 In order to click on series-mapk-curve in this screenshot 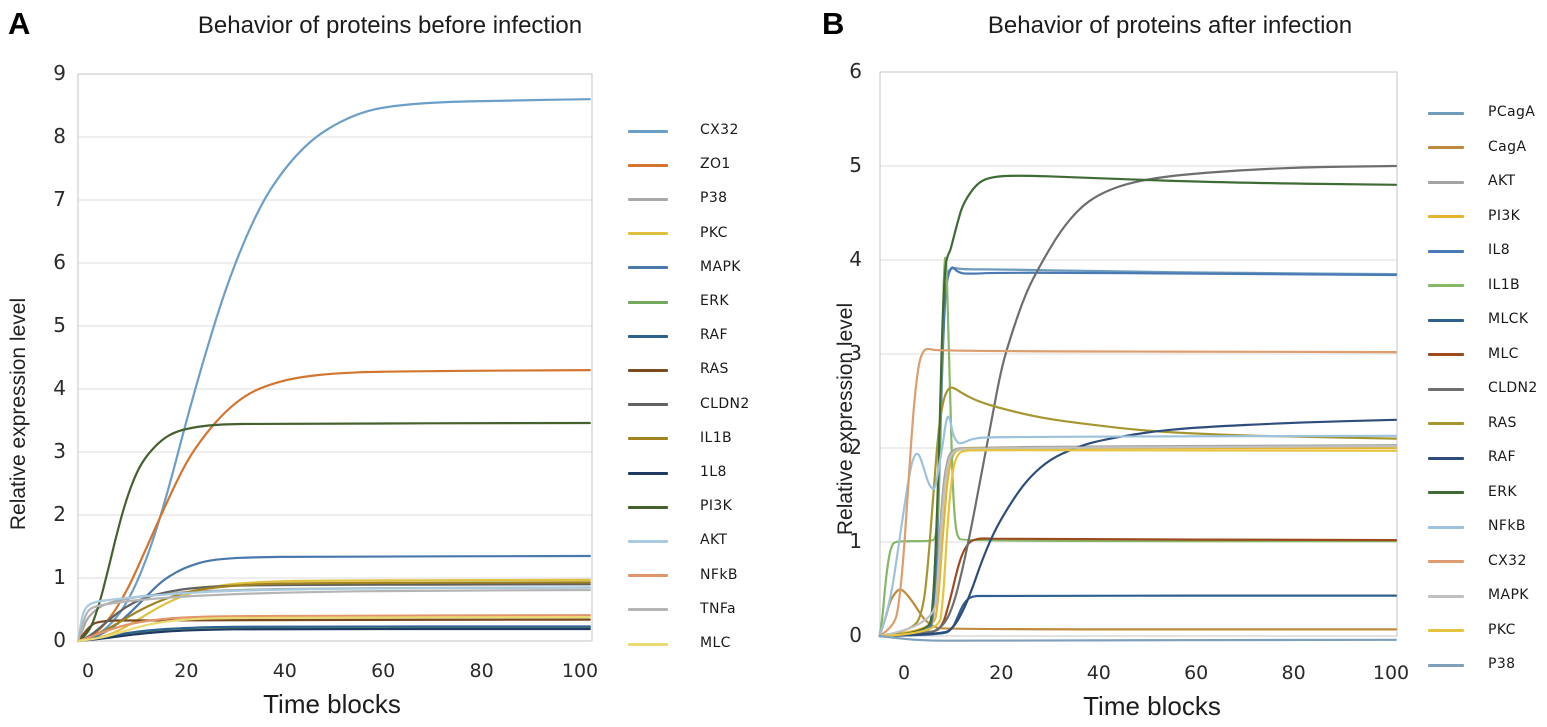, I will do `click(1137, 541)`.